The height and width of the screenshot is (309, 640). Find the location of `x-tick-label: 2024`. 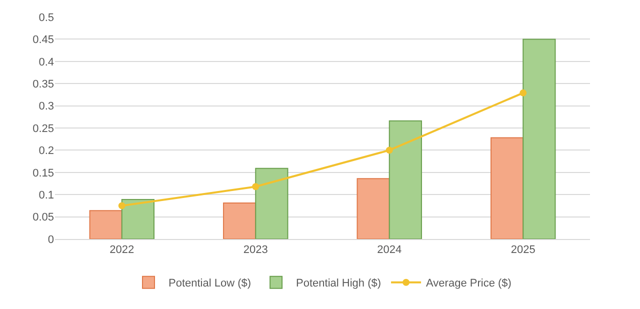

x-tick-label: 2024 is located at coordinates (389, 250).